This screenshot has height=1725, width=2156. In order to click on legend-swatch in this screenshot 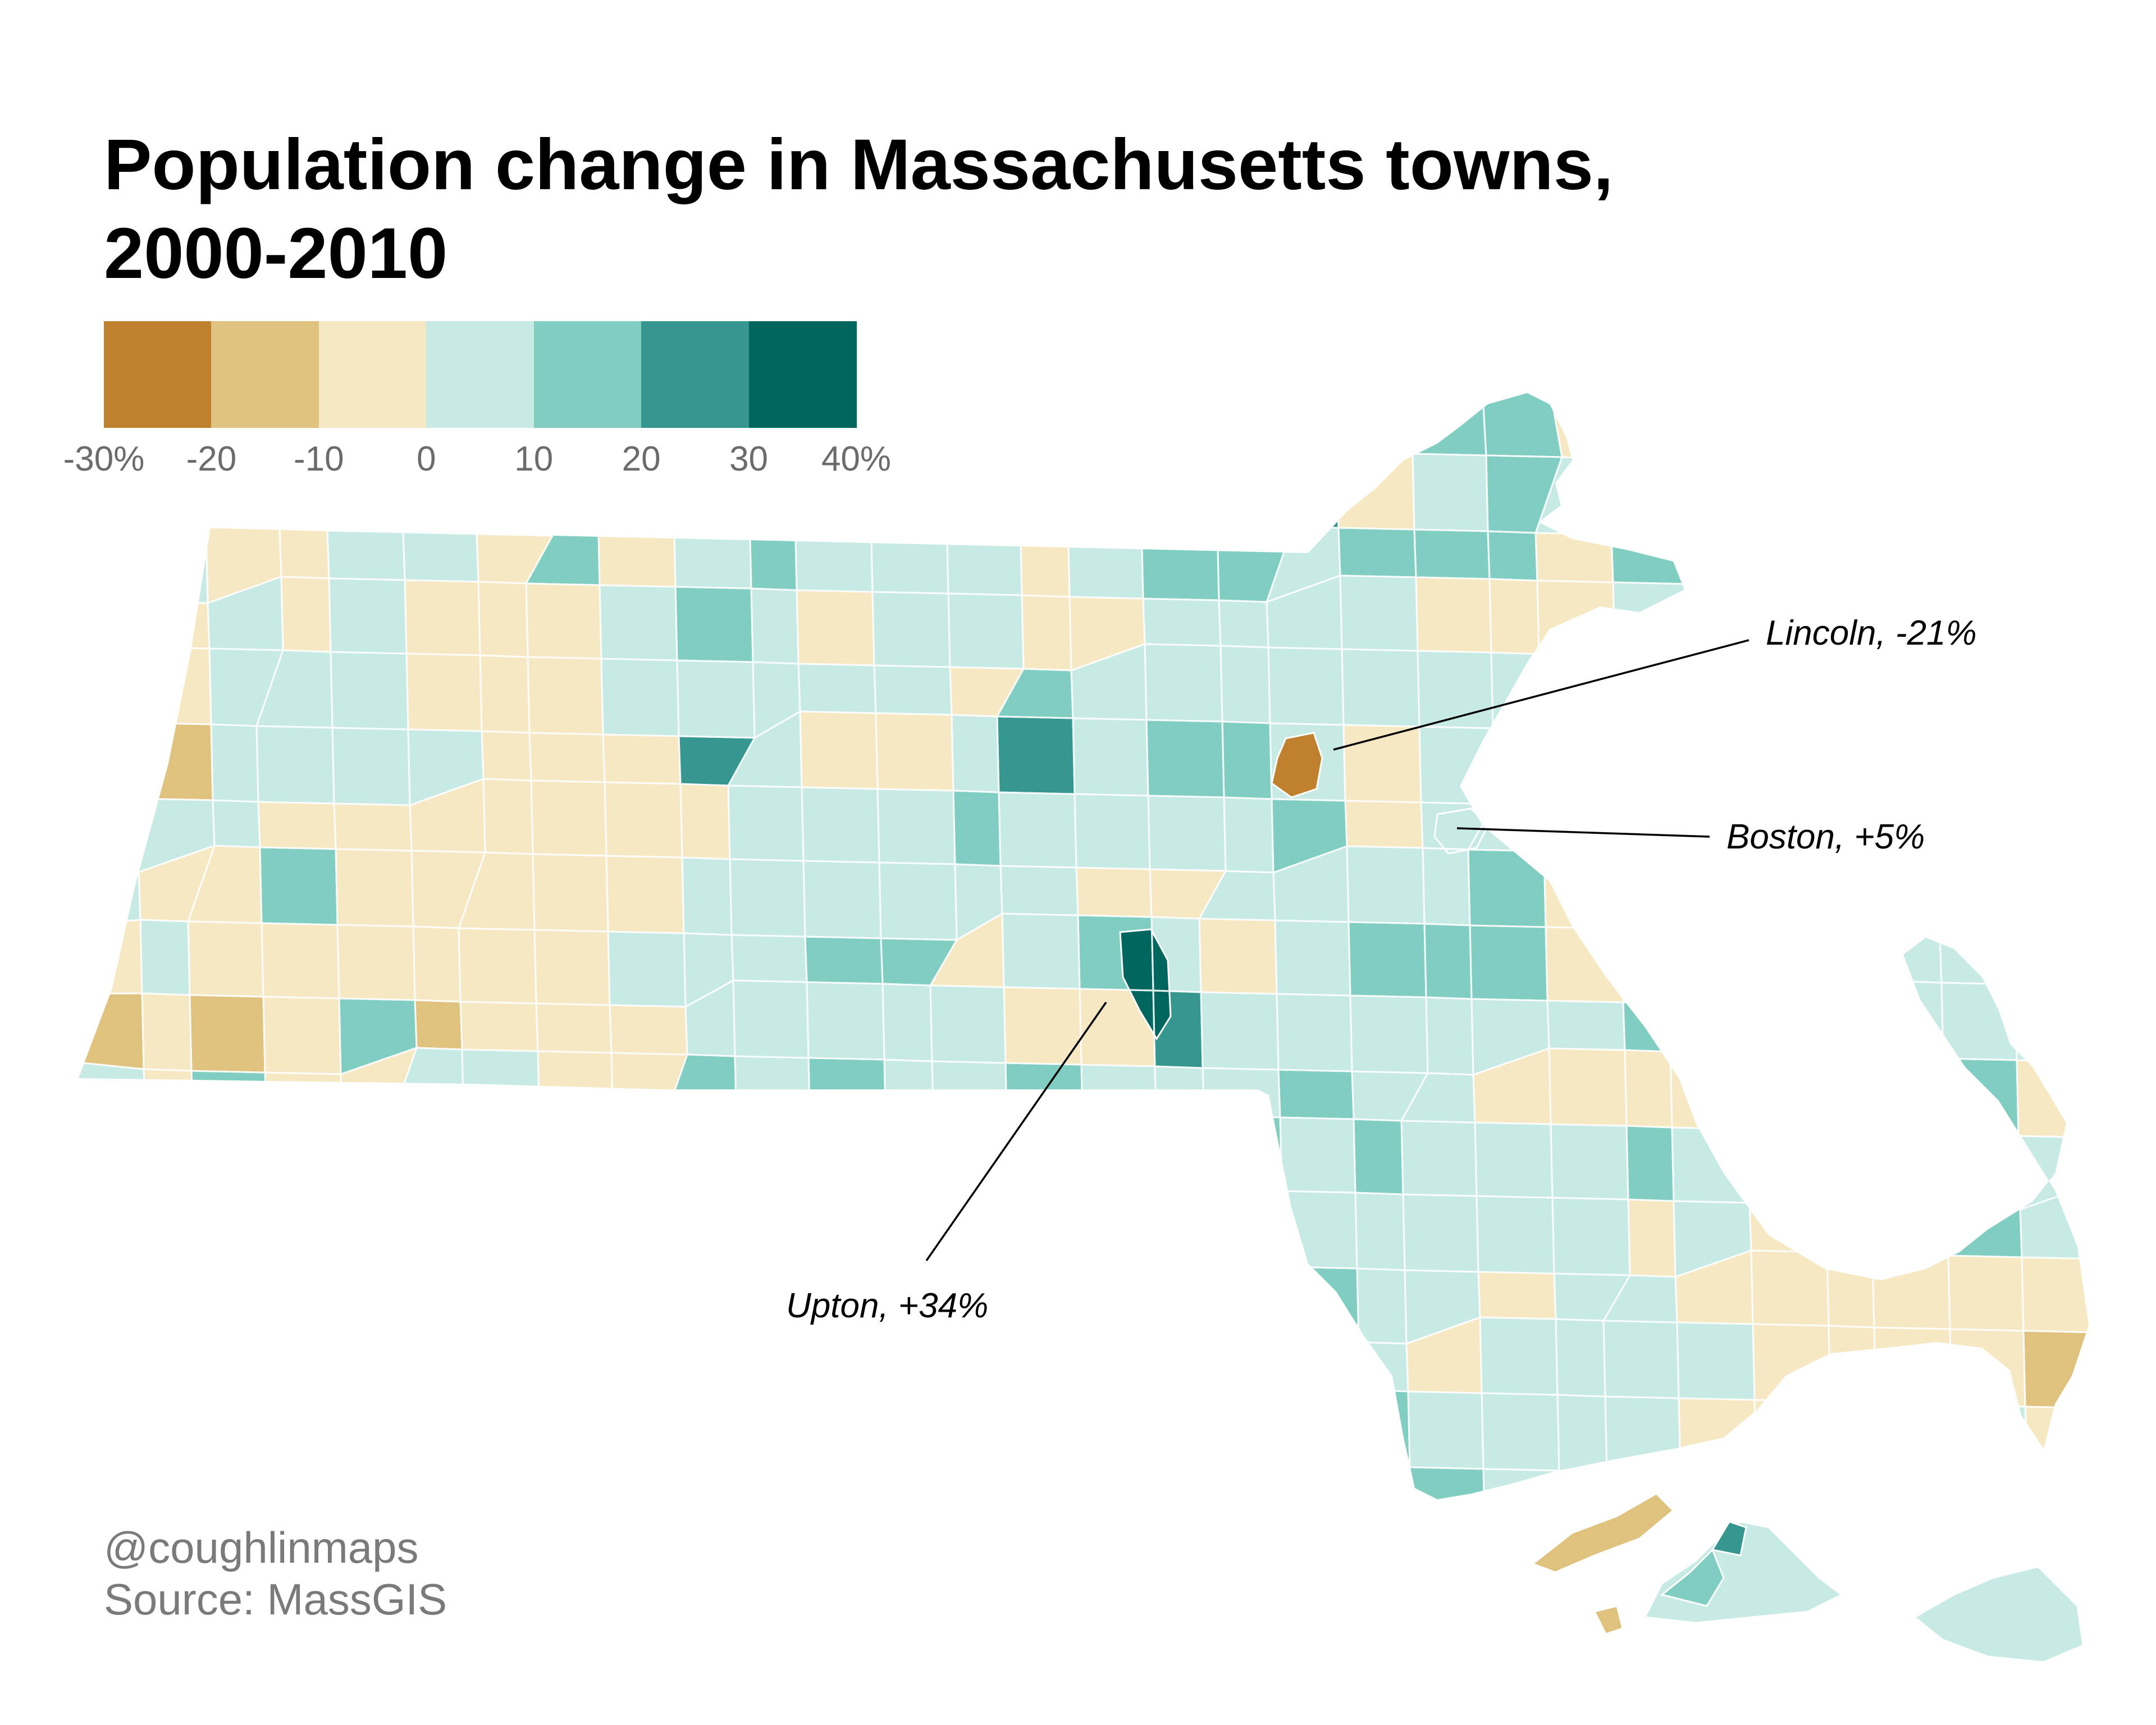, I will do `click(372, 374)`.